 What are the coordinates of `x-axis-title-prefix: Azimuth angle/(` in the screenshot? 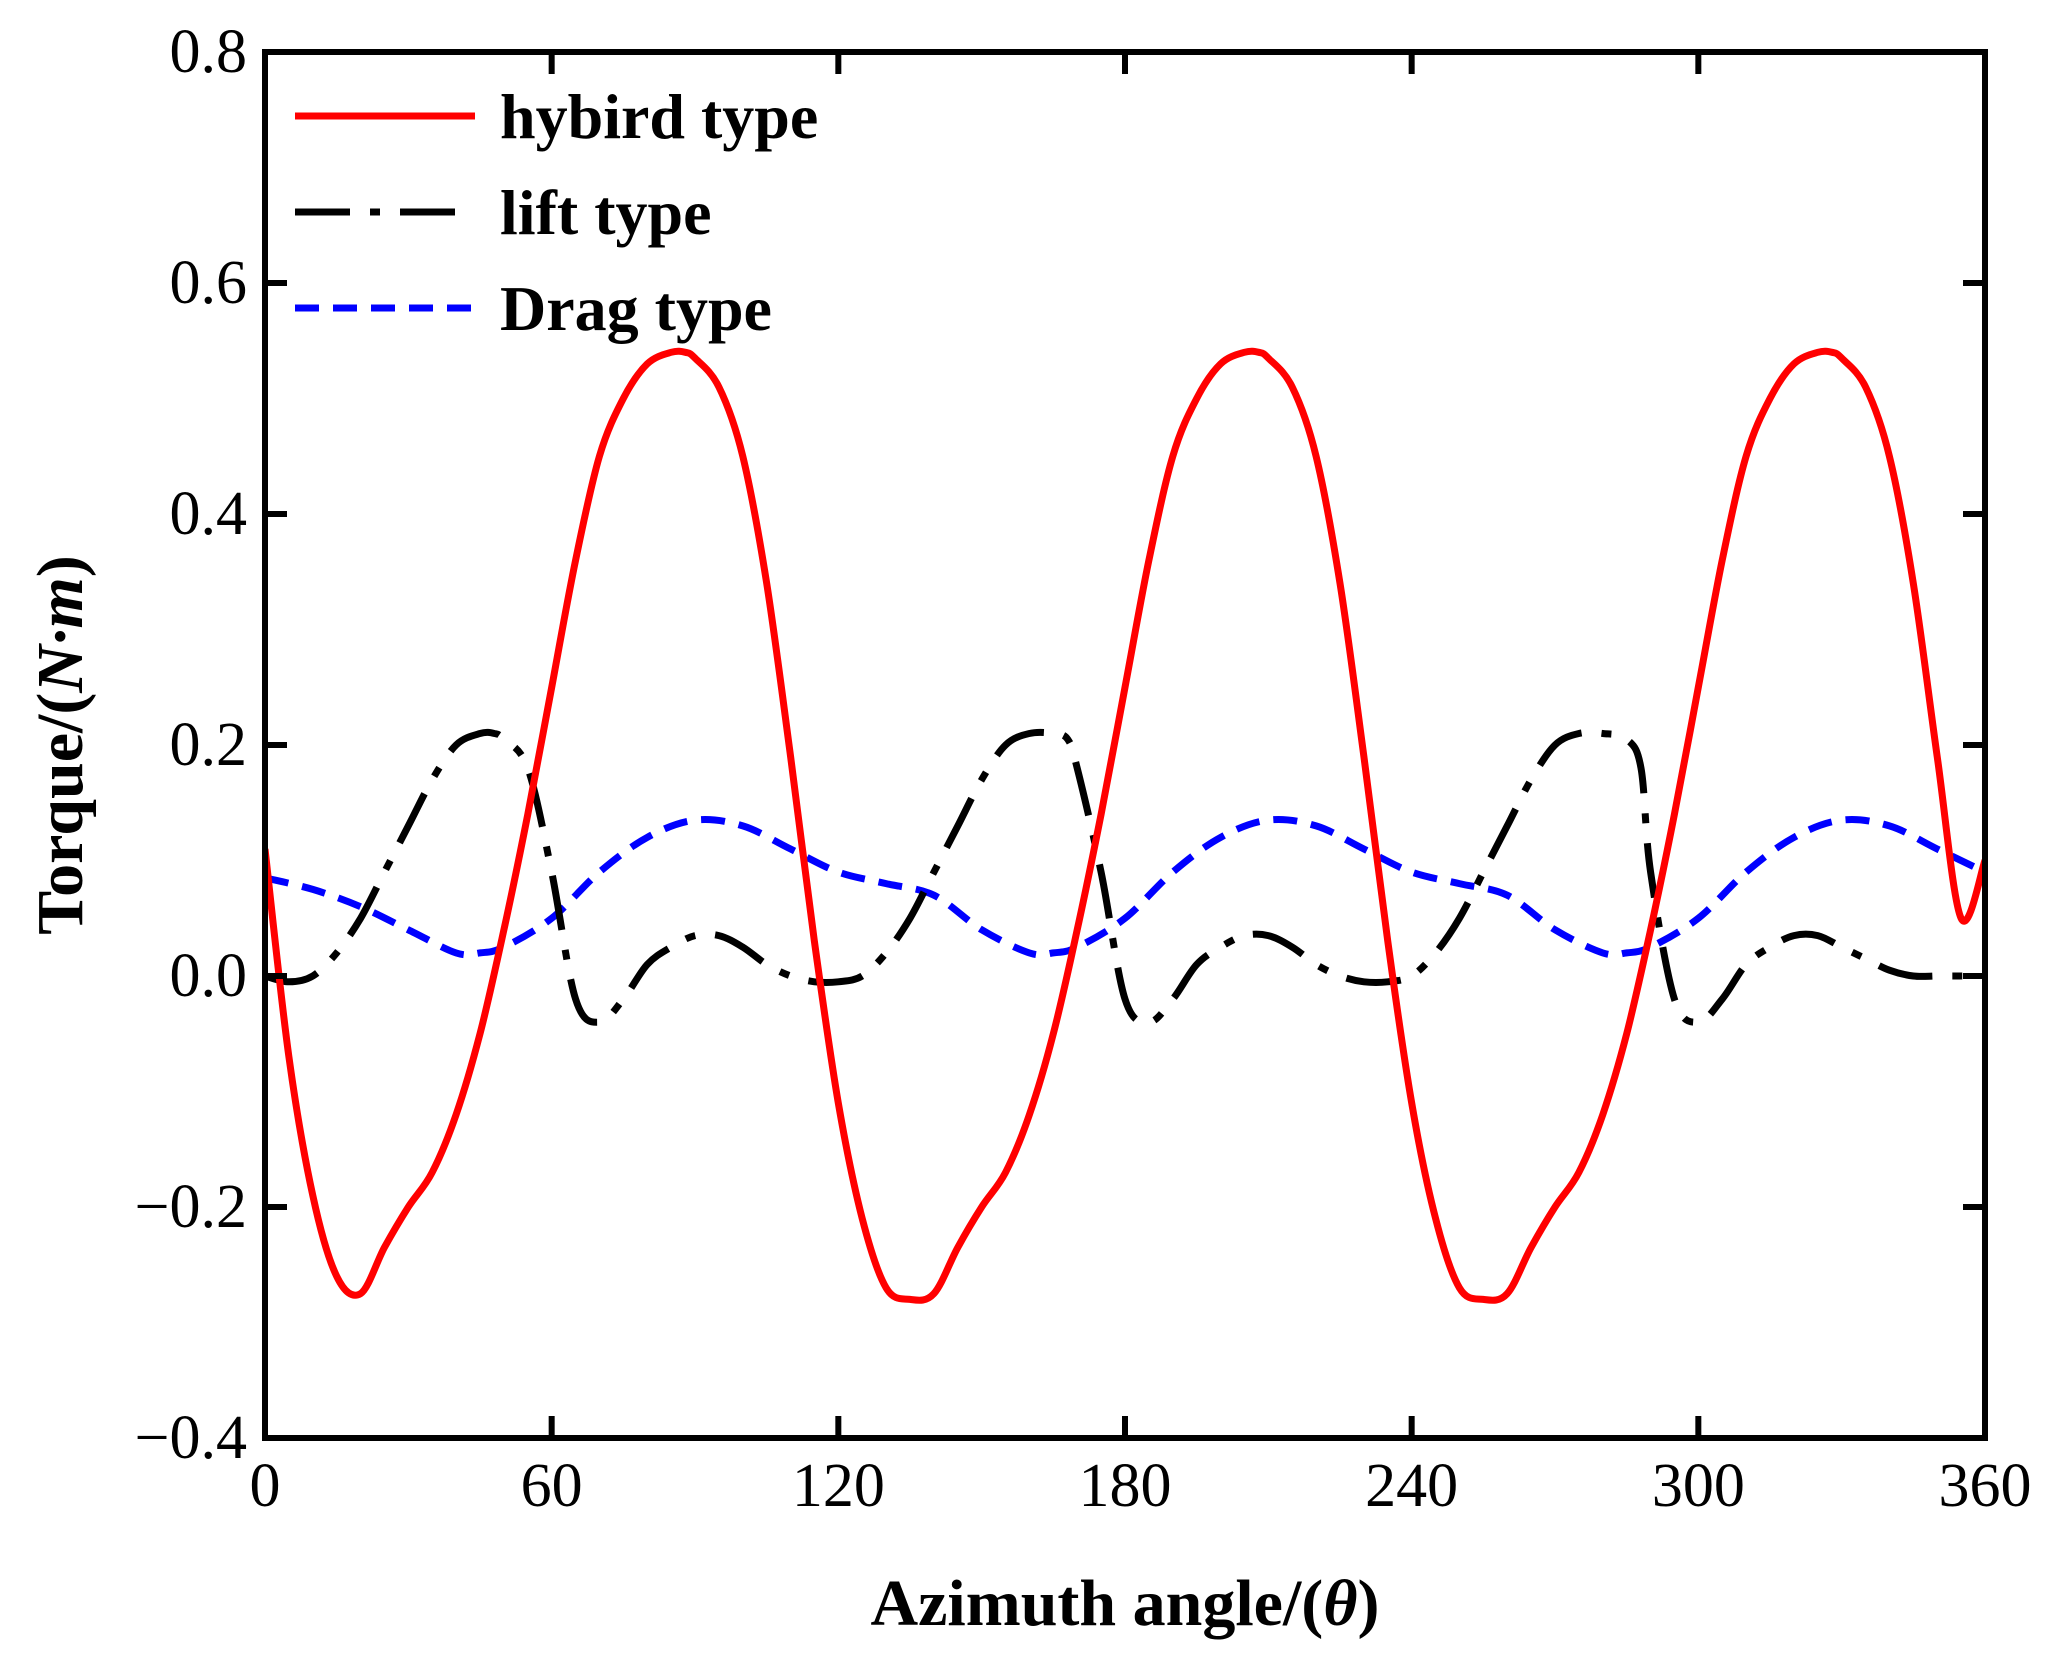 It's located at (1096, 1603).